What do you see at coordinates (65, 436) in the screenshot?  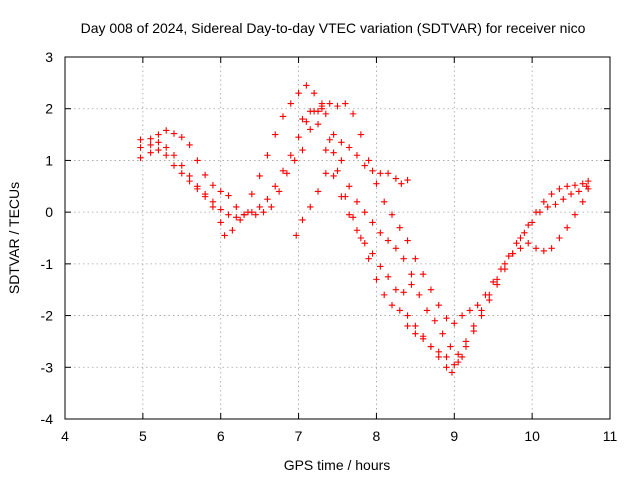 I see `x-tick-label: 4` at bounding box center [65, 436].